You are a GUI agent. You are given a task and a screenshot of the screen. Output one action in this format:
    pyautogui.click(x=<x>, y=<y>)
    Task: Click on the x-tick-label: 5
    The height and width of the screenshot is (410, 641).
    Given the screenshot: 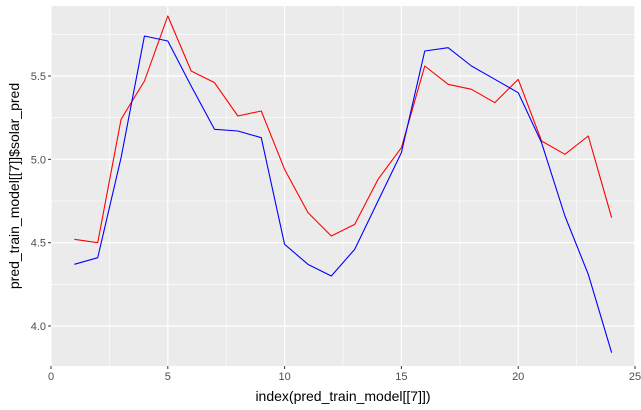 What is the action you would take?
    pyautogui.click(x=168, y=377)
    